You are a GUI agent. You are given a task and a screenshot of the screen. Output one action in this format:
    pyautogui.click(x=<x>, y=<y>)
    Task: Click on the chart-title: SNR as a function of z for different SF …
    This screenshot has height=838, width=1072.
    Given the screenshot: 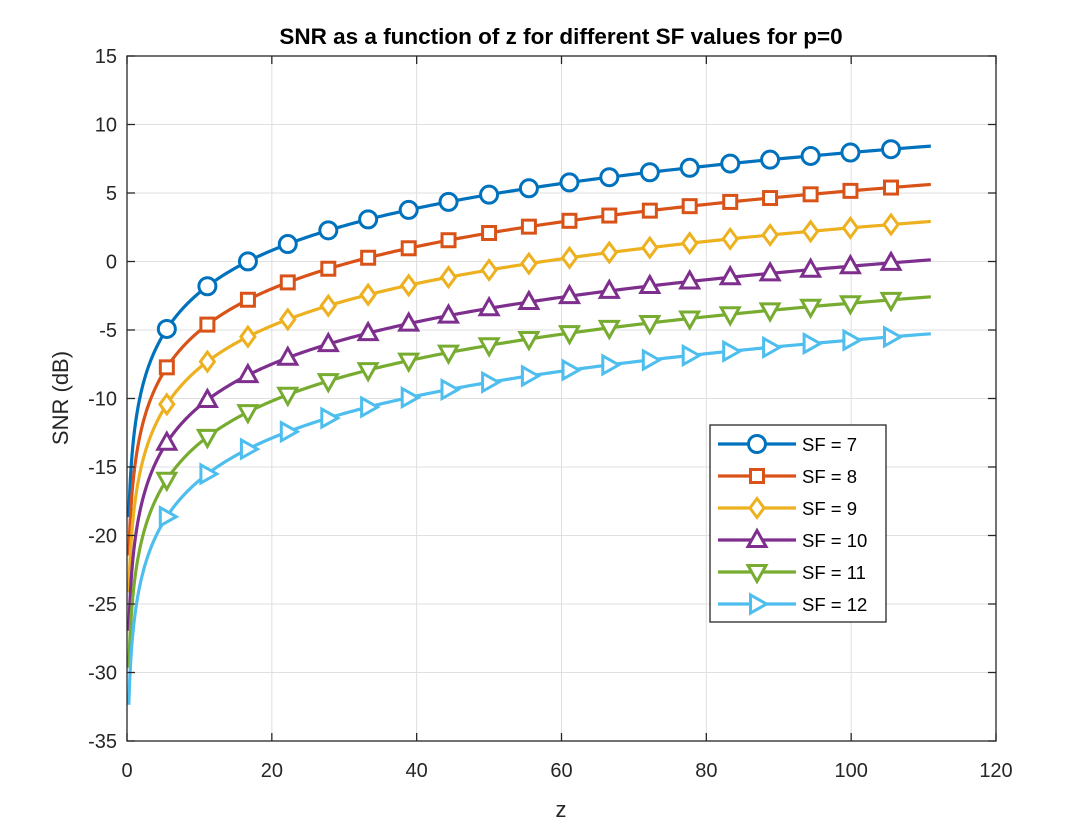 What is the action you would take?
    pyautogui.click(x=560, y=36)
    